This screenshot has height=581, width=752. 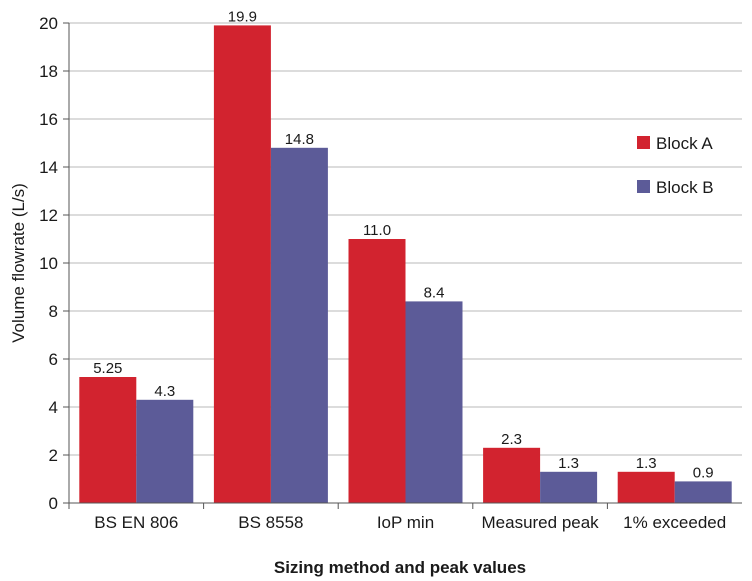 What do you see at coordinates (685, 187) in the screenshot?
I see `legend-label: Block B` at bounding box center [685, 187].